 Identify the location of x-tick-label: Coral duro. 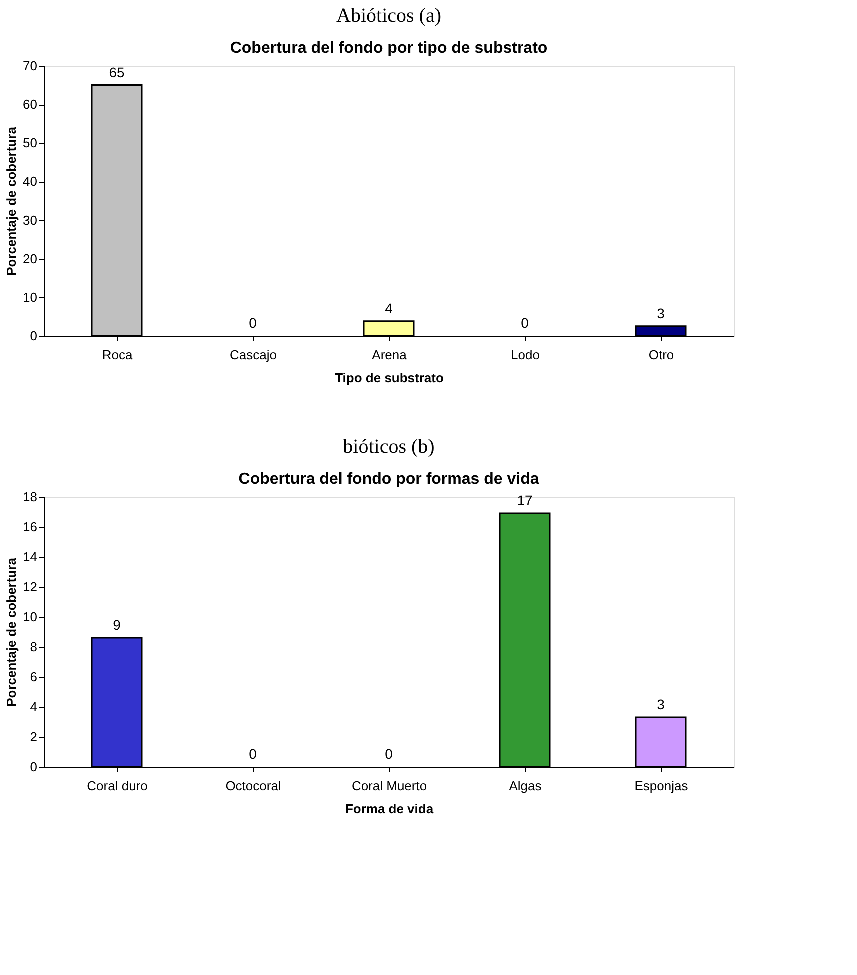
(117, 786).